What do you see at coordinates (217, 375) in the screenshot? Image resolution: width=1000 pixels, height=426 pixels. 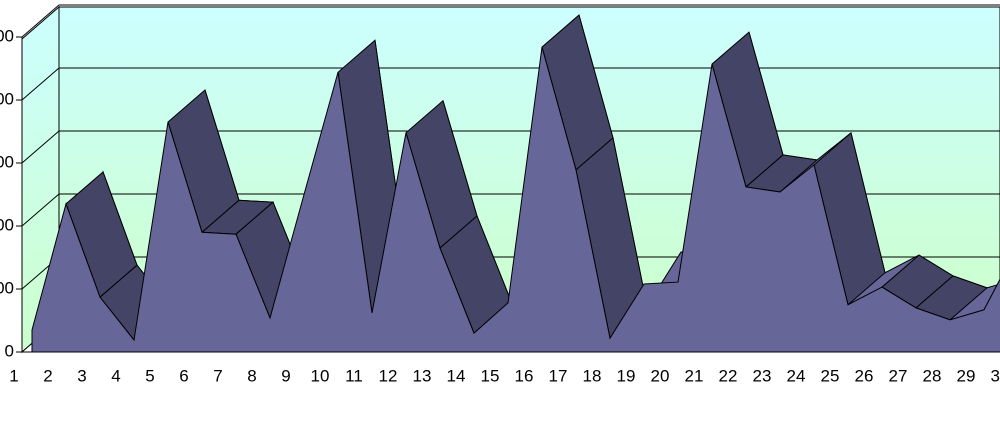 I see `x-tick-label: 7` at bounding box center [217, 375].